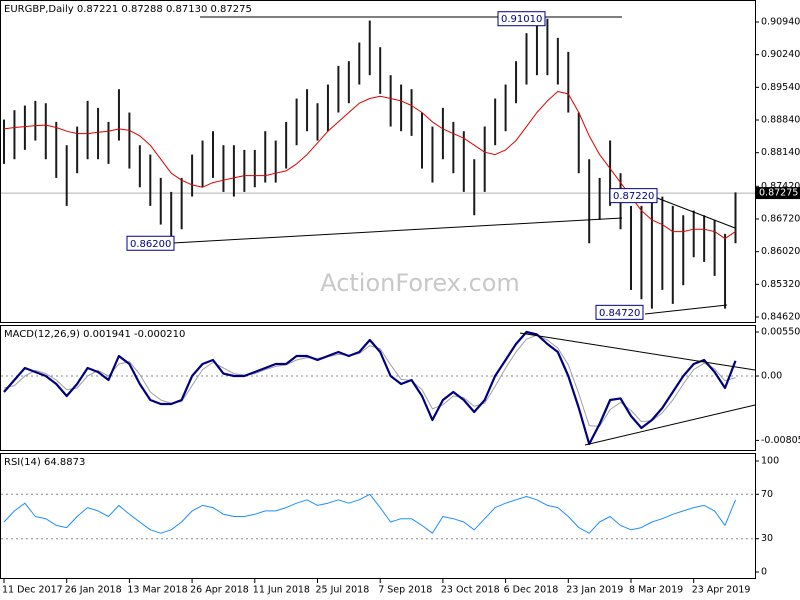  What do you see at coordinates (219, 590) in the screenshot?
I see `x-tick-label: 26 Apr 2018` at bounding box center [219, 590].